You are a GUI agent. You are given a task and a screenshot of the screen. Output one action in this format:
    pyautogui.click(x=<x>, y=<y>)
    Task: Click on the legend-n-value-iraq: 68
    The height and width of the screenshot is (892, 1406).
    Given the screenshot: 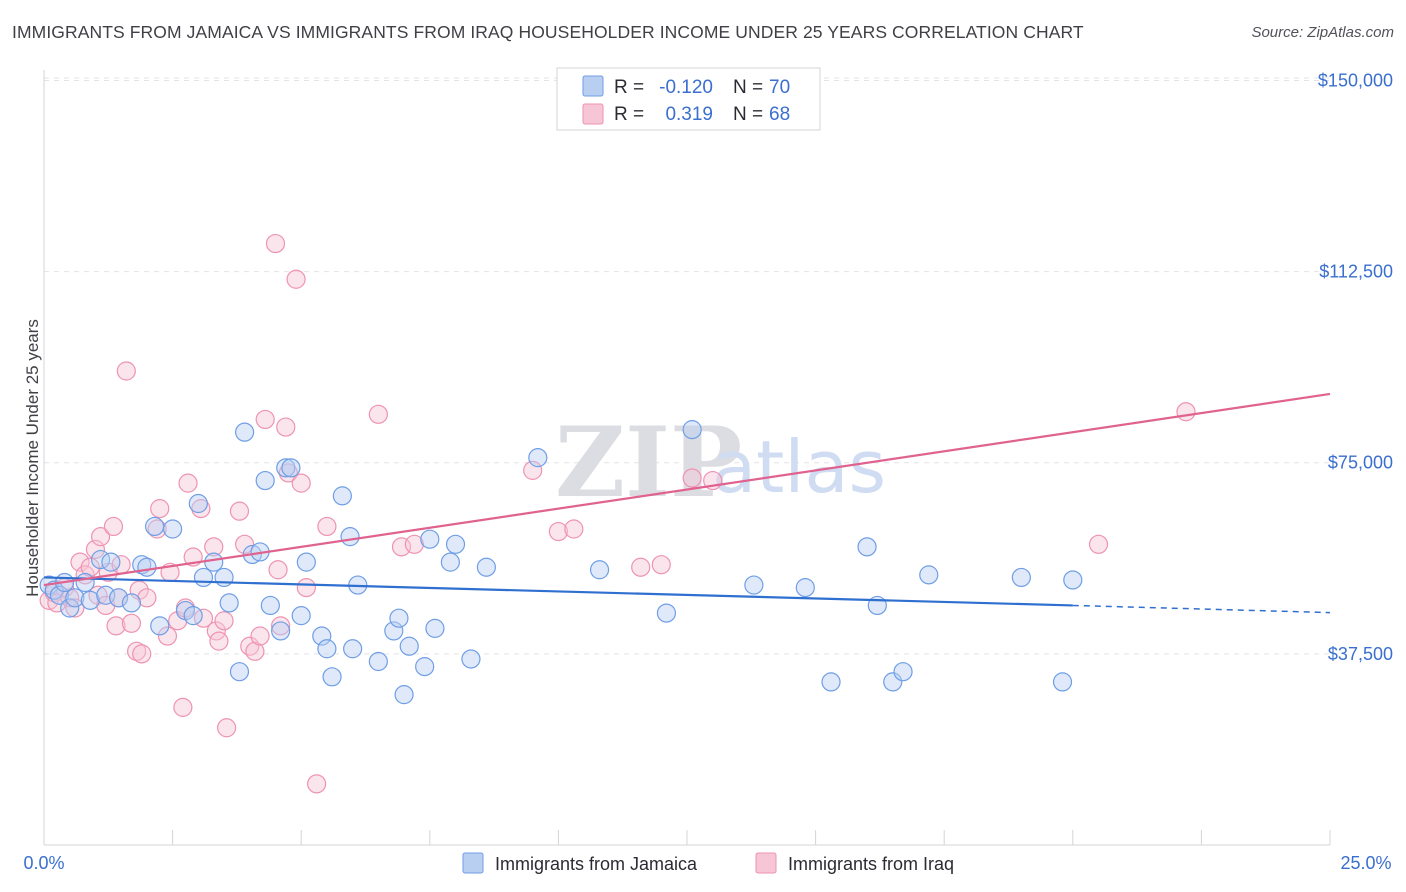 What is the action you would take?
    pyautogui.click(x=779, y=114)
    